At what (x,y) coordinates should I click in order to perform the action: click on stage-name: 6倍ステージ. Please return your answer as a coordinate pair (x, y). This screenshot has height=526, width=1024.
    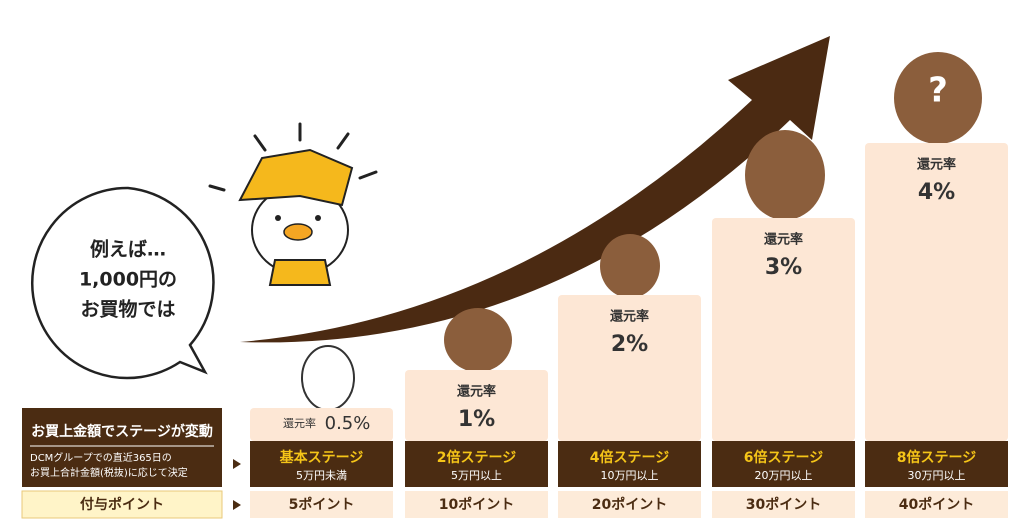
    Looking at the image, I should click on (783, 457).